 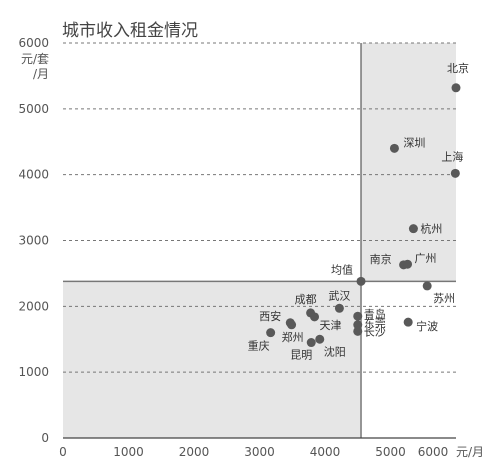 What do you see at coordinates (444, 298) in the screenshot?
I see `city-label: 苏州` at bounding box center [444, 298].